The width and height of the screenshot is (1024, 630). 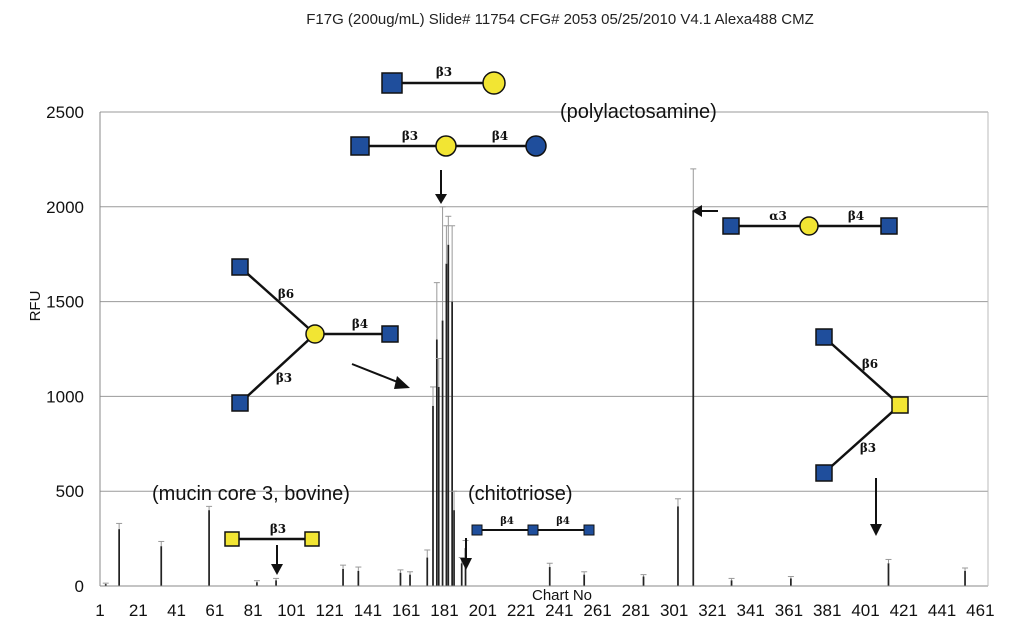 What do you see at coordinates (483, 610) in the screenshot?
I see `x-tick-label: 201` at bounding box center [483, 610].